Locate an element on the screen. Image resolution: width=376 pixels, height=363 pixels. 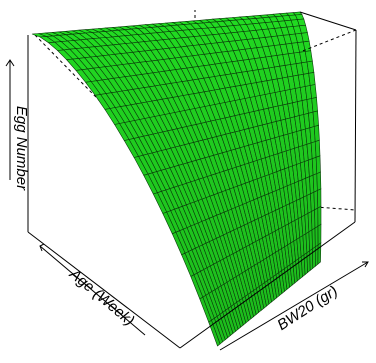
z-axis-arrowhead is located at coordinates (10, 63).